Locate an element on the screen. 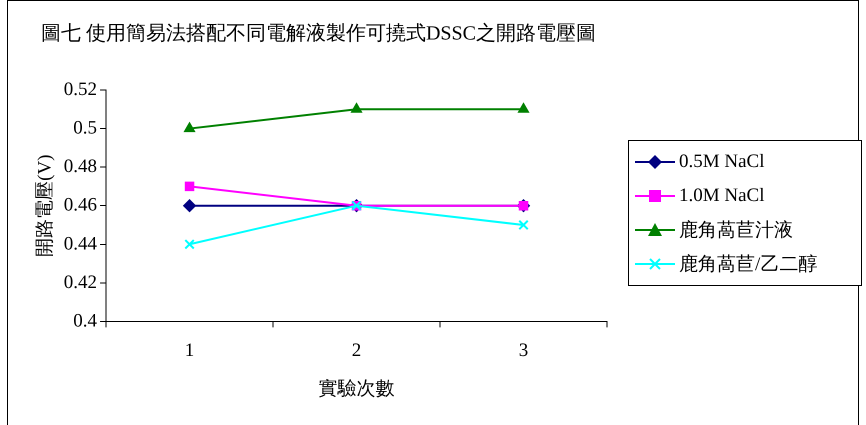 The width and height of the screenshot is (866, 425). legend-label: 0.5M NaCl is located at coordinates (721, 162).